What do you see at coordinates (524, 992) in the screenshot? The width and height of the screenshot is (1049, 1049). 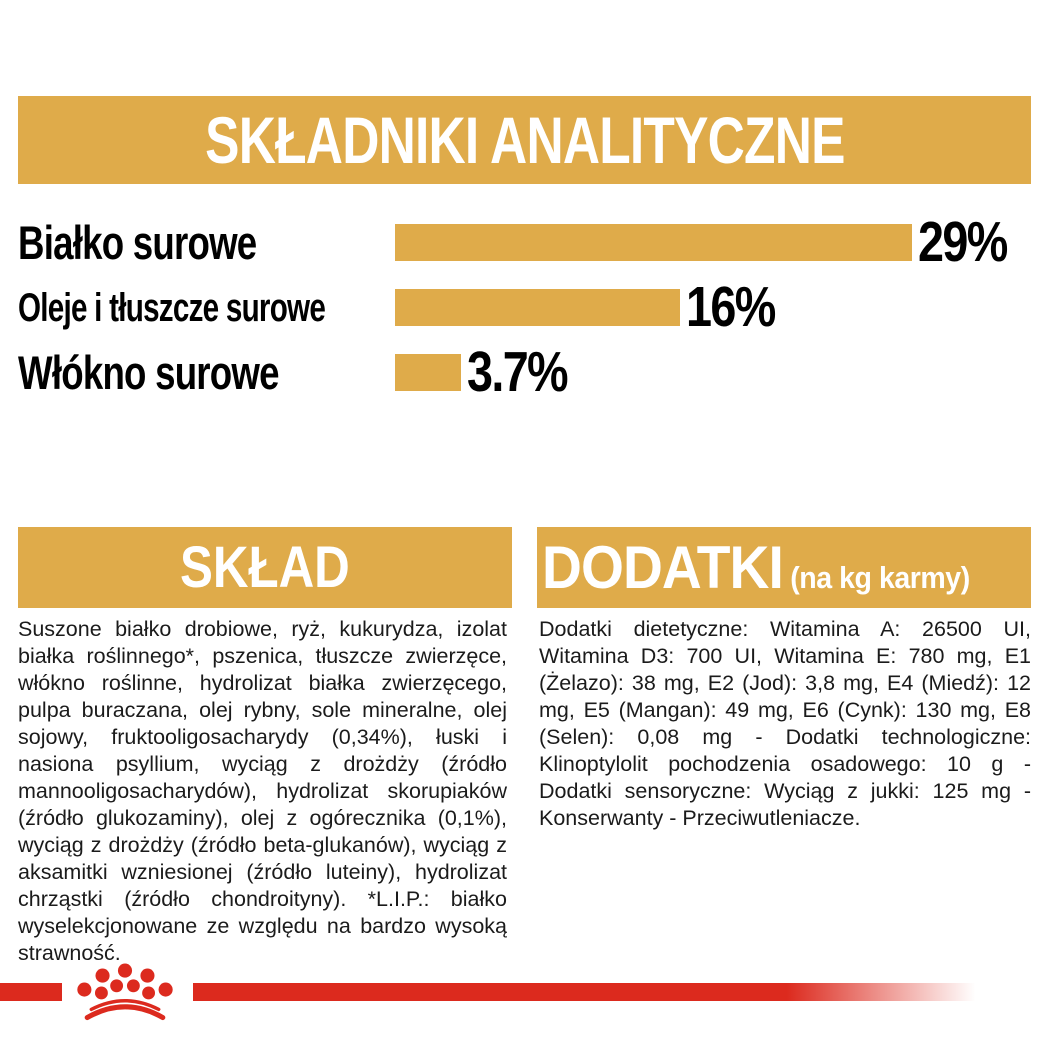 I see `footer-red-line` at bounding box center [524, 992].